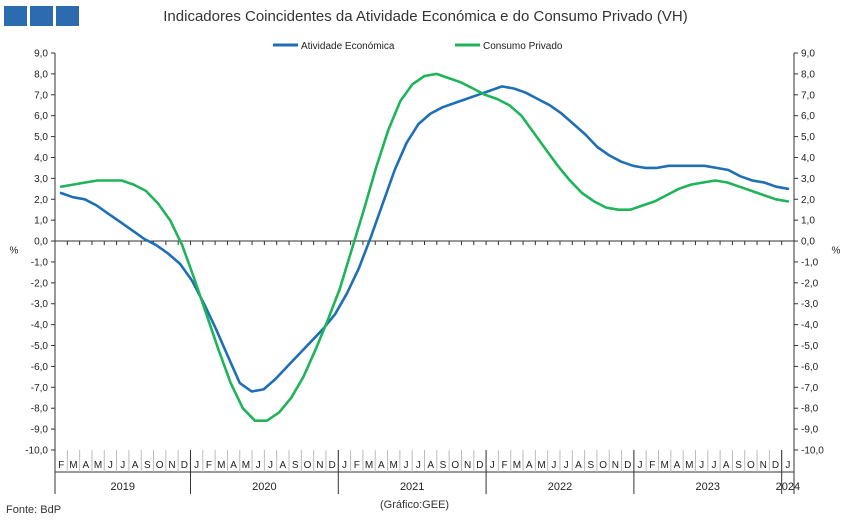  What do you see at coordinates (708, 487) in the screenshot?
I see `year-label: 2023` at bounding box center [708, 487].